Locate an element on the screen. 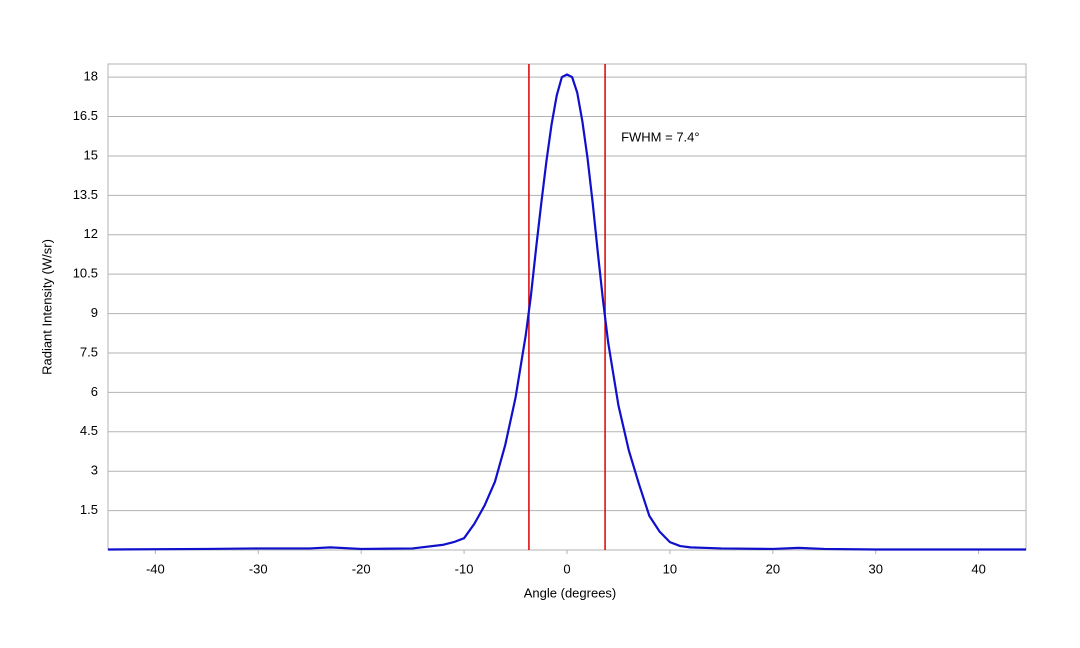  y-tick-label: 16.5 is located at coordinates (85, 115).